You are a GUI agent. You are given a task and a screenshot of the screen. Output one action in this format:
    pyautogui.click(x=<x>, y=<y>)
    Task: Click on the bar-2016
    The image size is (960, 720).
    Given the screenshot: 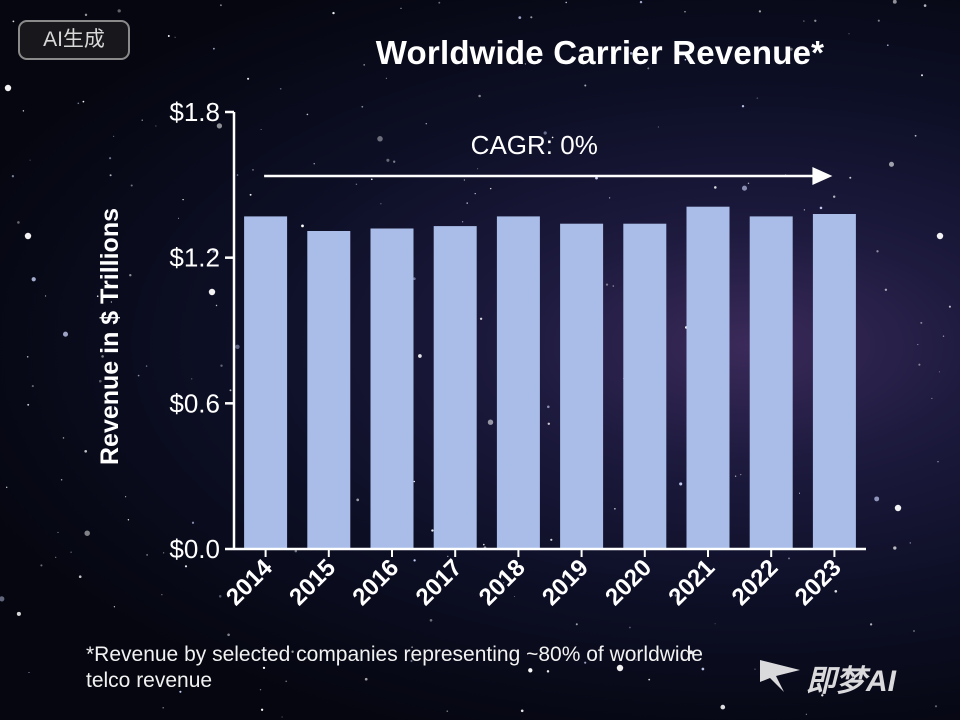 What is the action you would take?
    pyautogui.click(x=392, y=388)
    